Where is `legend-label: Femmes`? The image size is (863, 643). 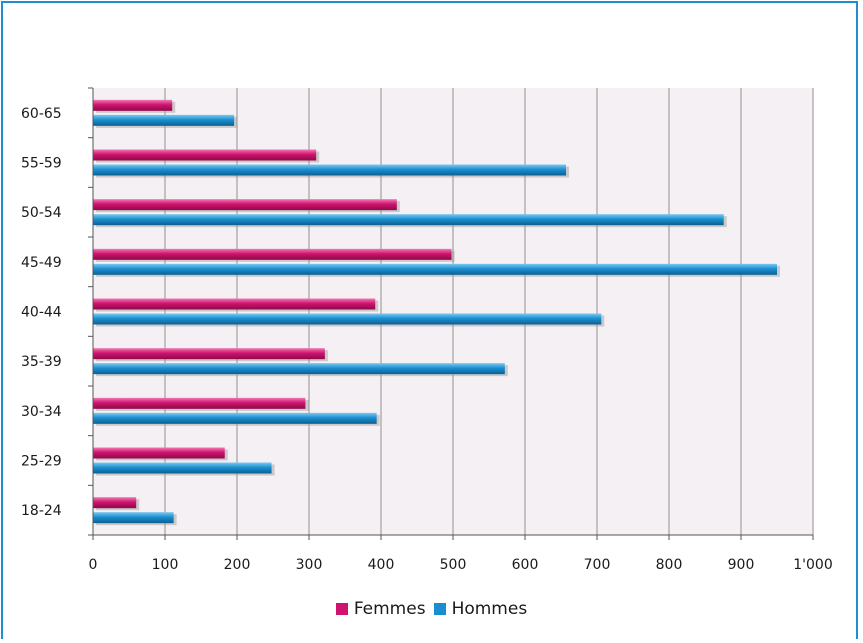 legend-label: Femmes is located at coordinates (389, 609).